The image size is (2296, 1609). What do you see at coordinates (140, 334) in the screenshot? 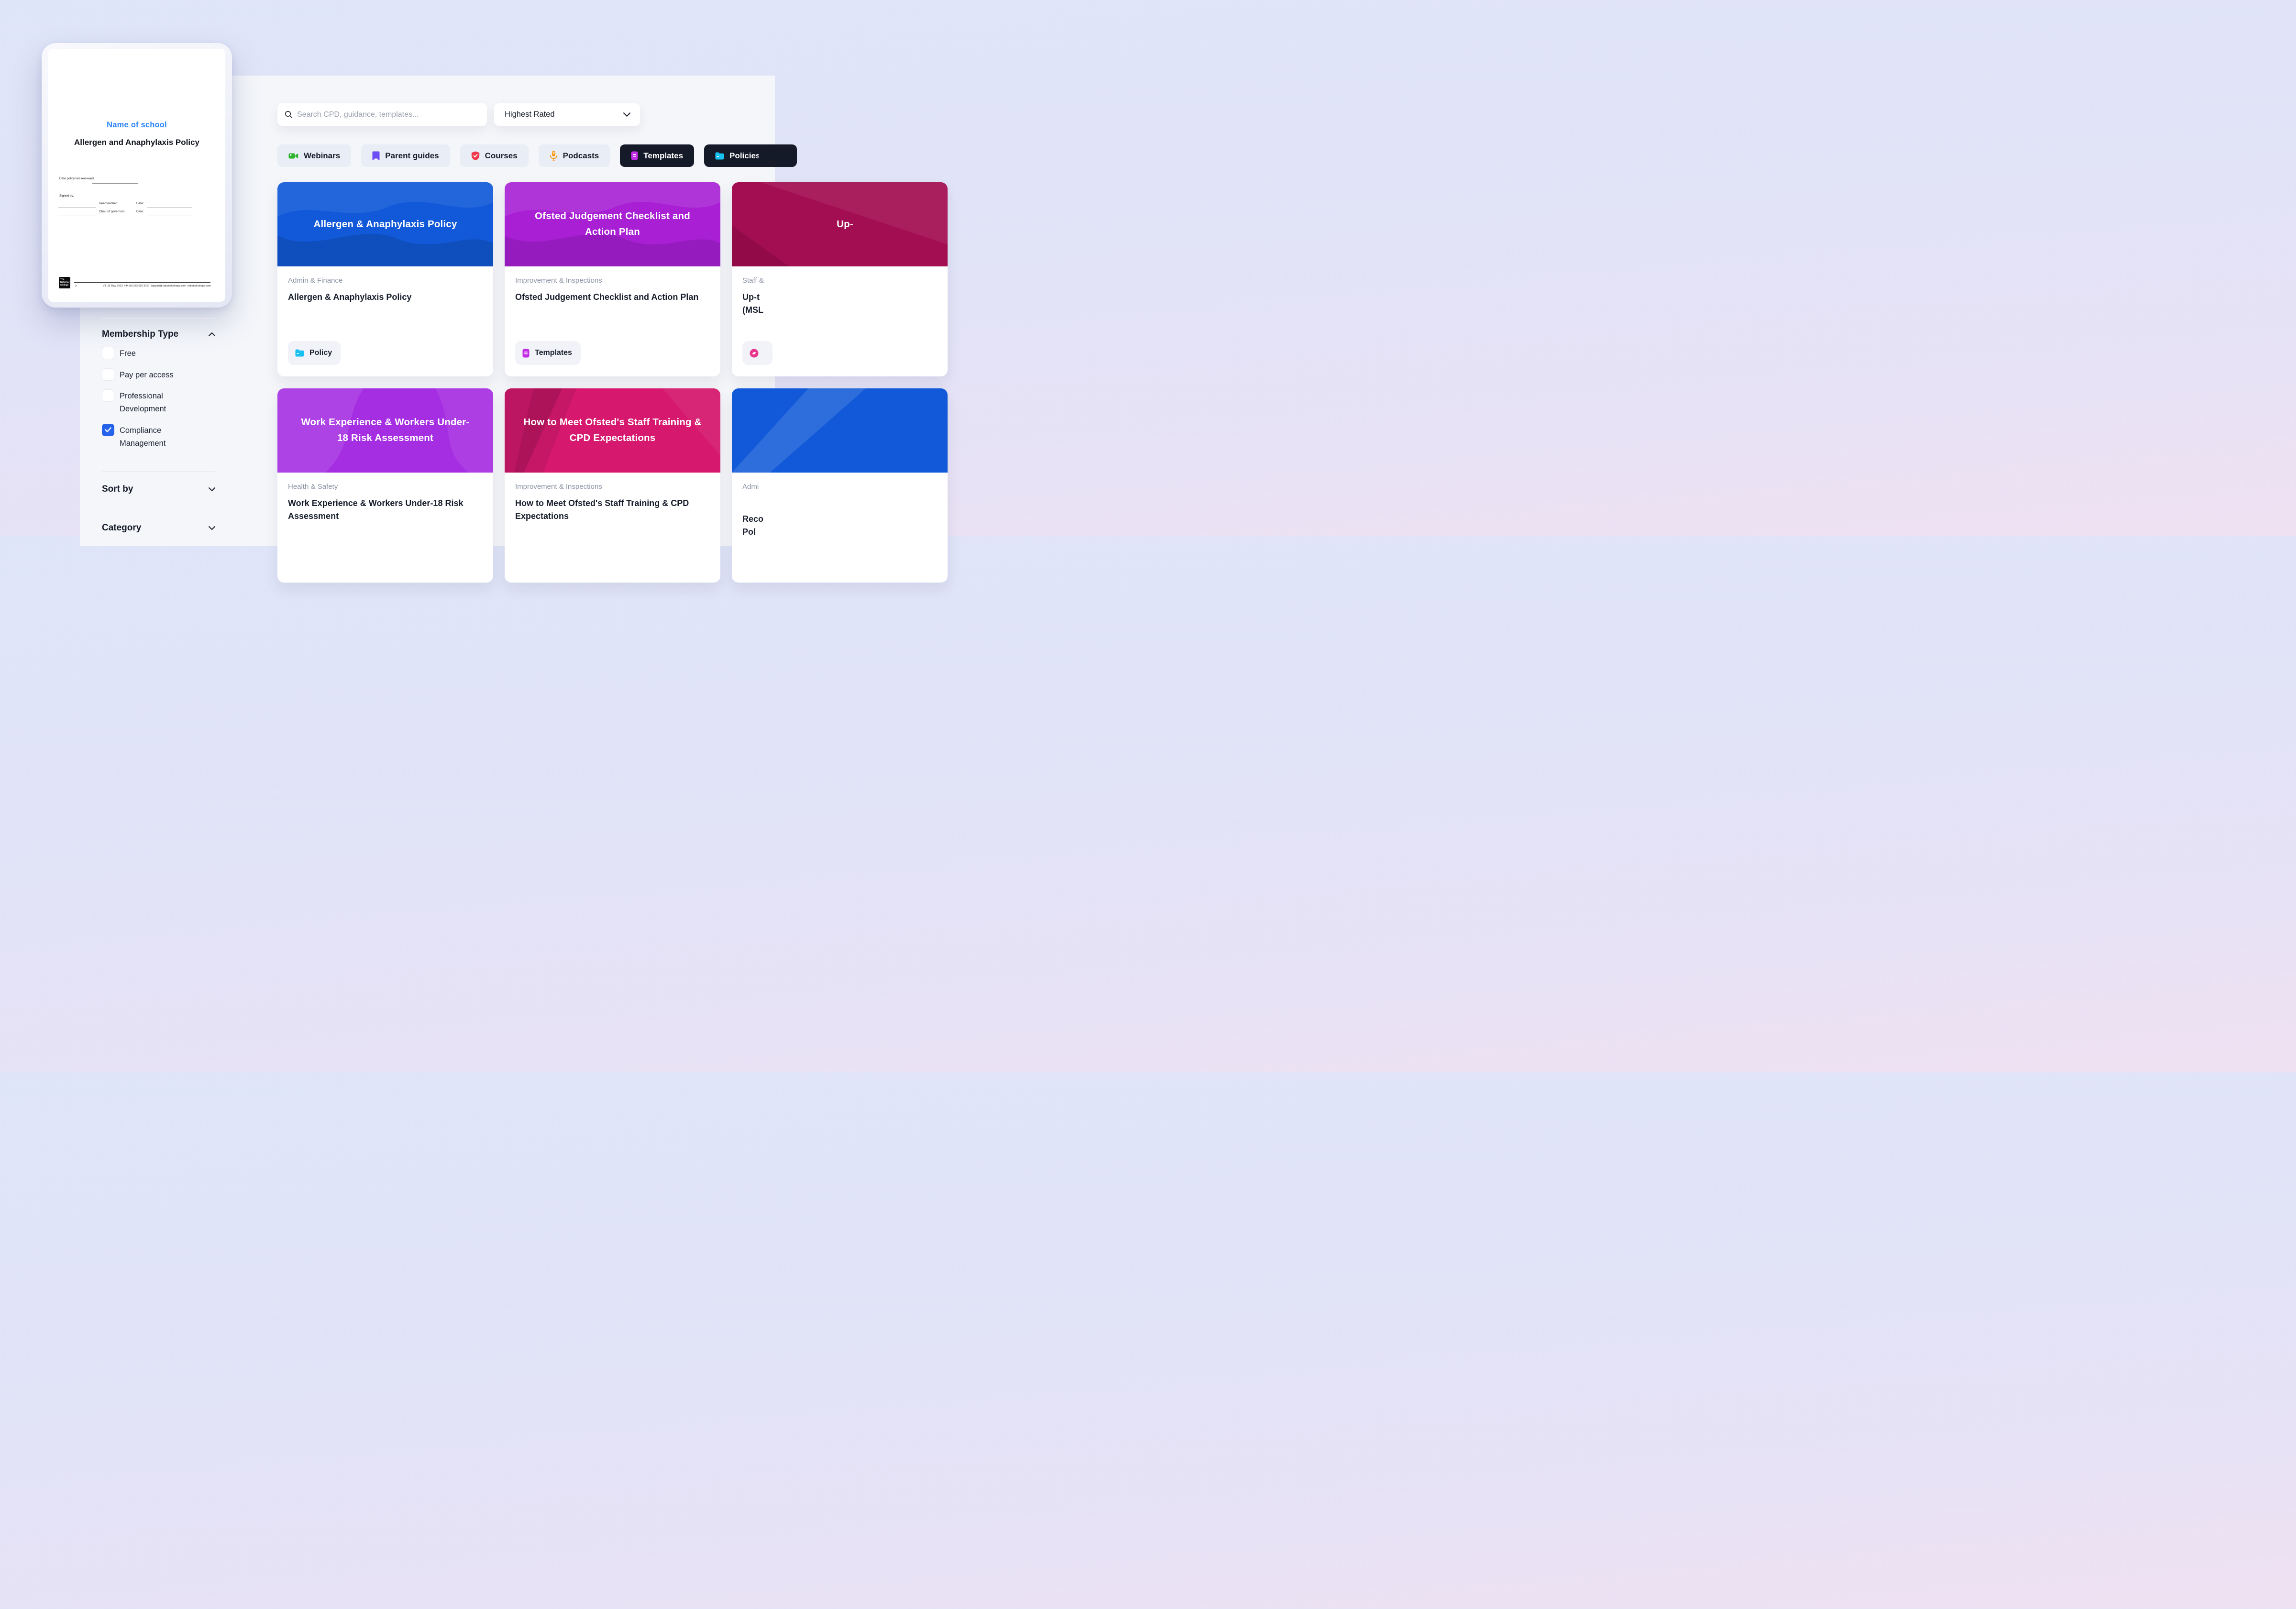
I see `membership-type-title: Membership Type` at bounding box center [140, 334].